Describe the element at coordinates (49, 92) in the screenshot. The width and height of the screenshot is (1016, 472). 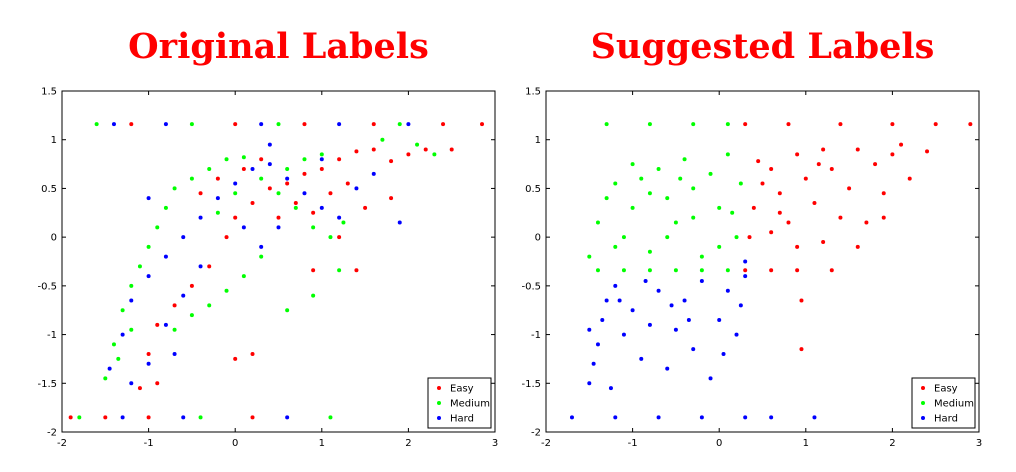
I see `y-tick-label: 1.5` at that location.